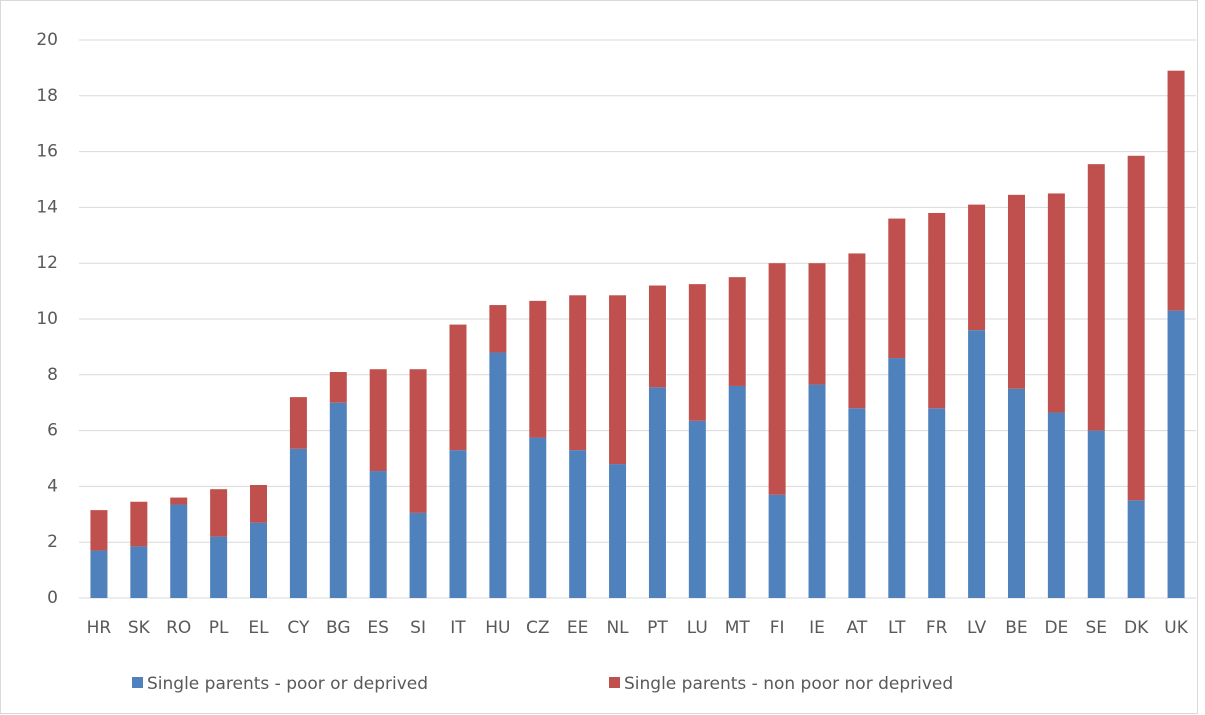 This screenshot has width=1205, height=715. I want to click on x-tick-label: ES, so click(378, 628).